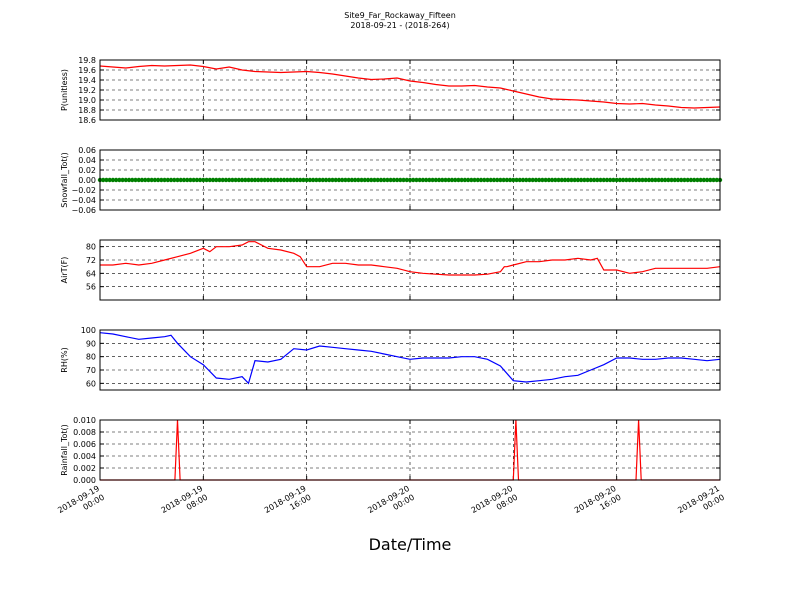 The height and width of the screenshot is (600, 800). Describe the element at coordinates (84, 432) in the screenshot. I see `y-tick-label: 0.008` at that location.